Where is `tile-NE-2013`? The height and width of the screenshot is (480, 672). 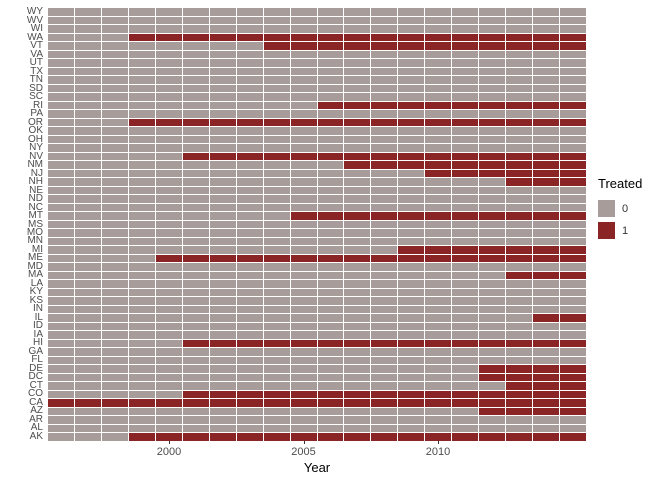
tile-NE-2013 is located at coordinates (519, 190).